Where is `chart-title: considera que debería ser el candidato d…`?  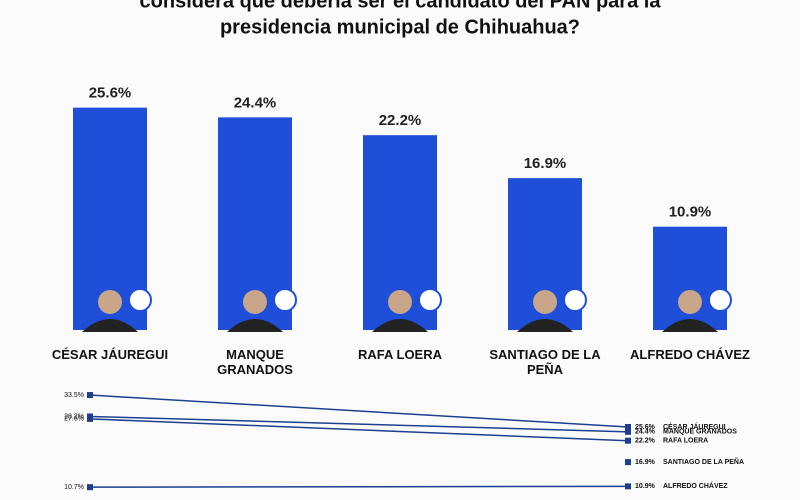 chart-title: considera que debería ser el candidato d… is located at coordinates (401, 6).